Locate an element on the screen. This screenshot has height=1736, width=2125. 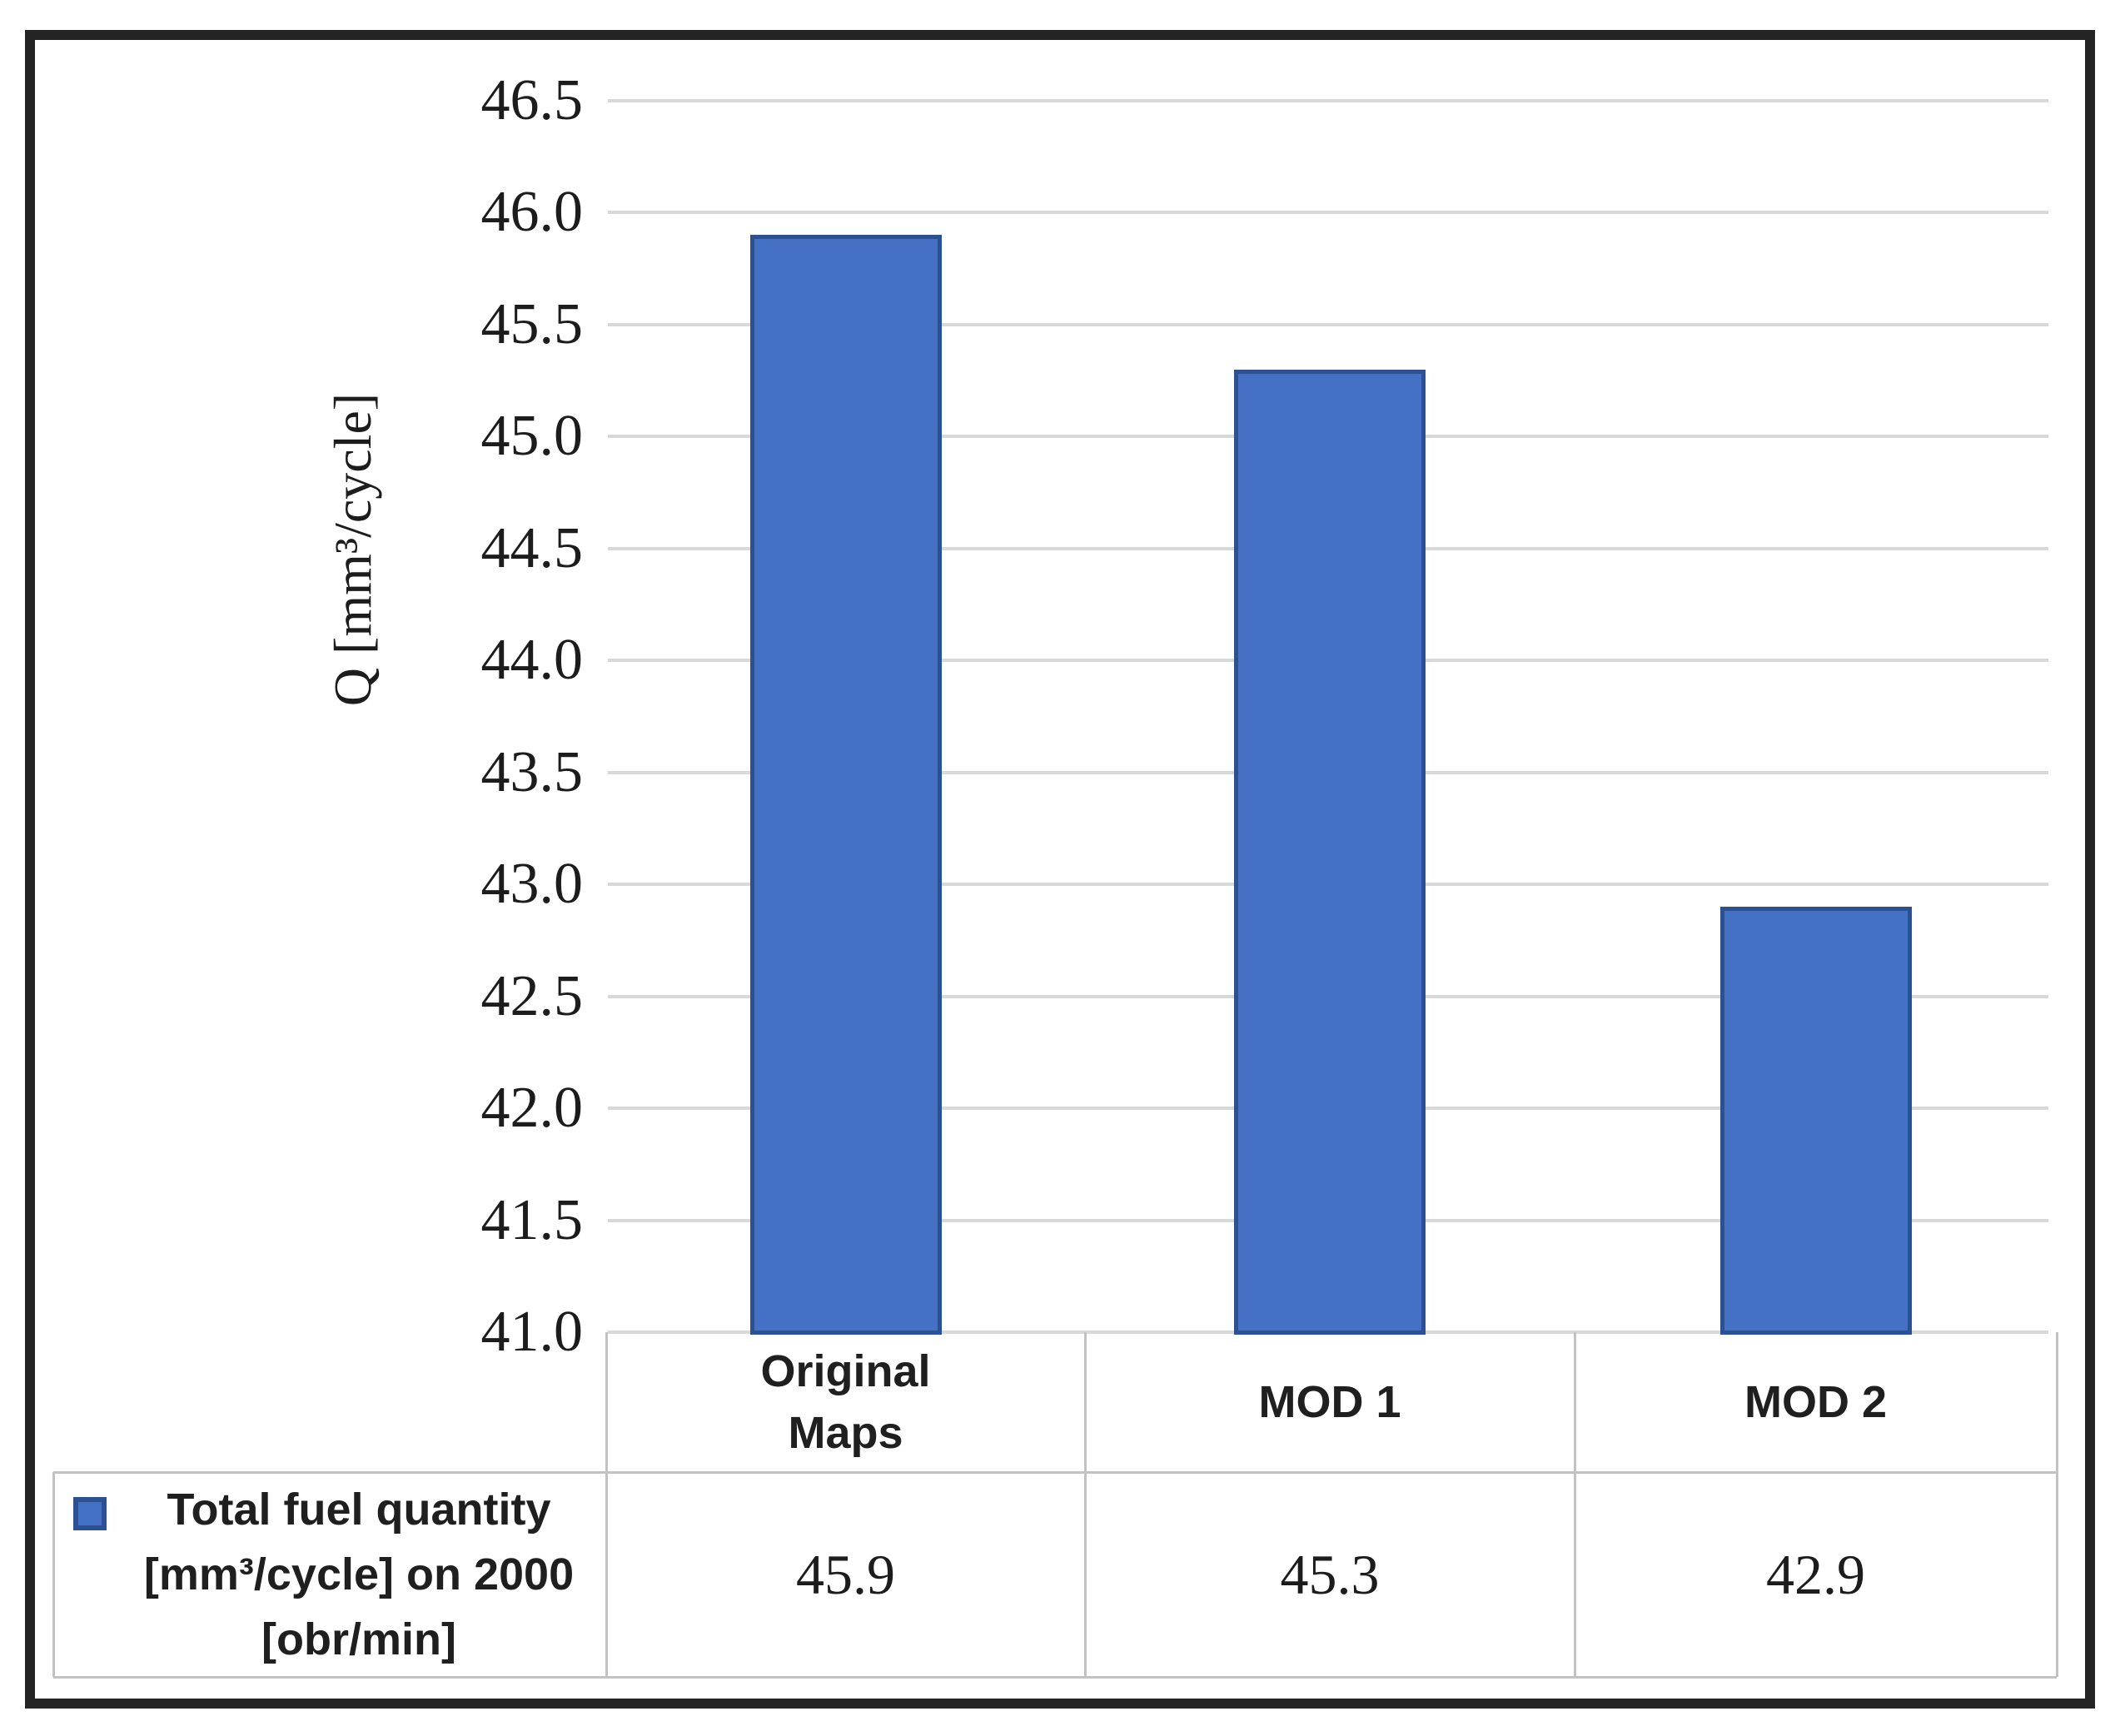
y-axis-tick-label: 45.0 is located at coordinates (532, 436).